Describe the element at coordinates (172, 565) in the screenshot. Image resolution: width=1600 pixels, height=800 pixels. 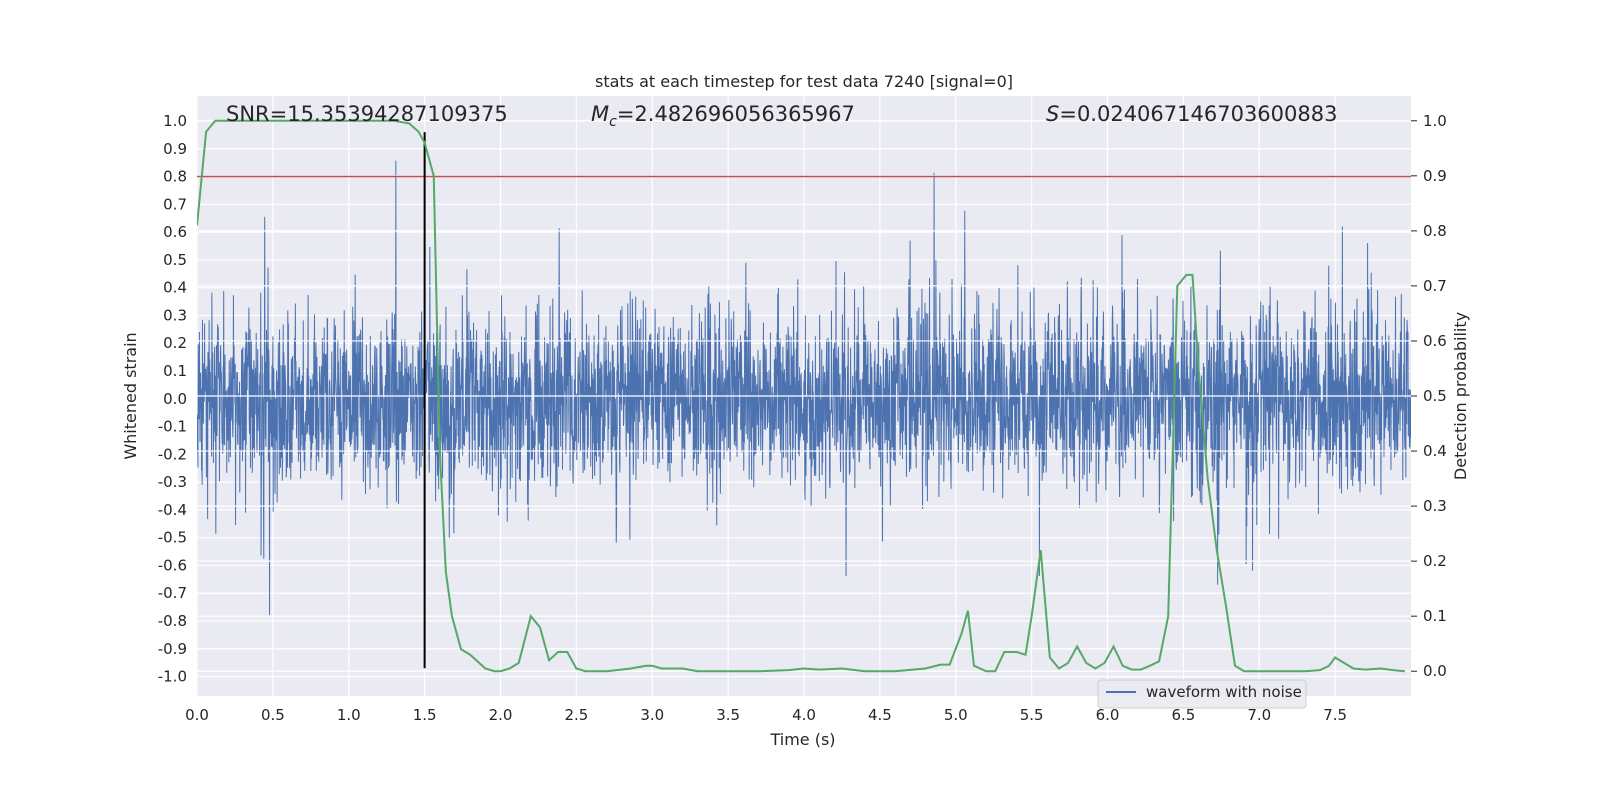
I see `left-y-tick-label: -0.6` at that location.